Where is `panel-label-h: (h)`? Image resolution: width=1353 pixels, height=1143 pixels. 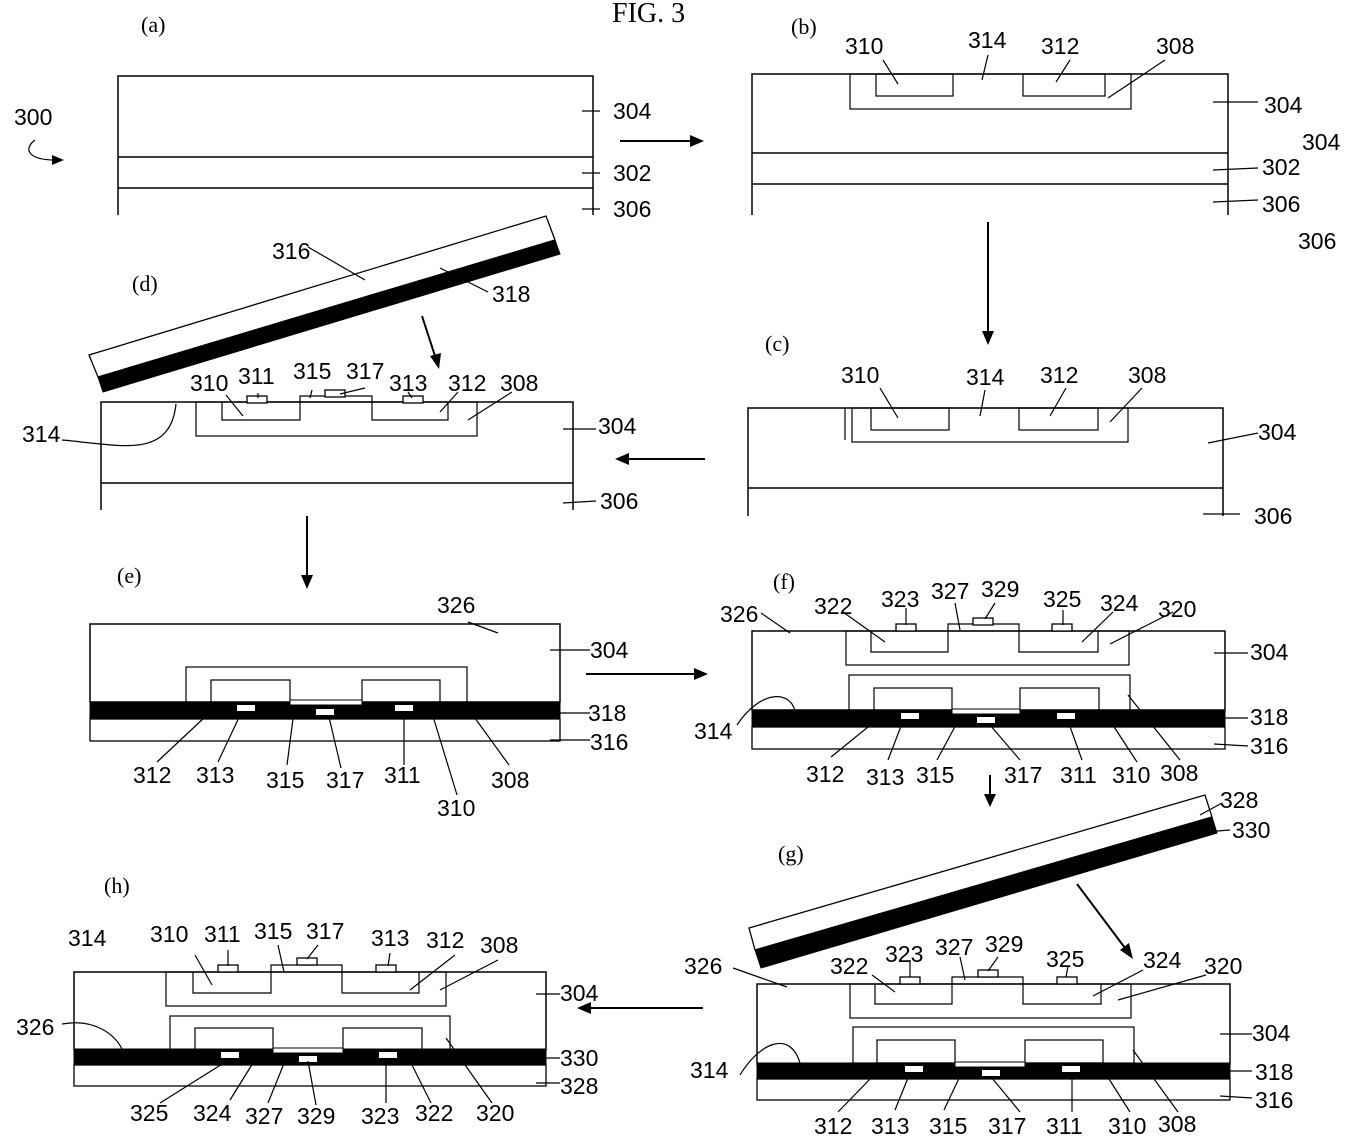 panel-label-h: (h) is located at coordinates (117, 885).